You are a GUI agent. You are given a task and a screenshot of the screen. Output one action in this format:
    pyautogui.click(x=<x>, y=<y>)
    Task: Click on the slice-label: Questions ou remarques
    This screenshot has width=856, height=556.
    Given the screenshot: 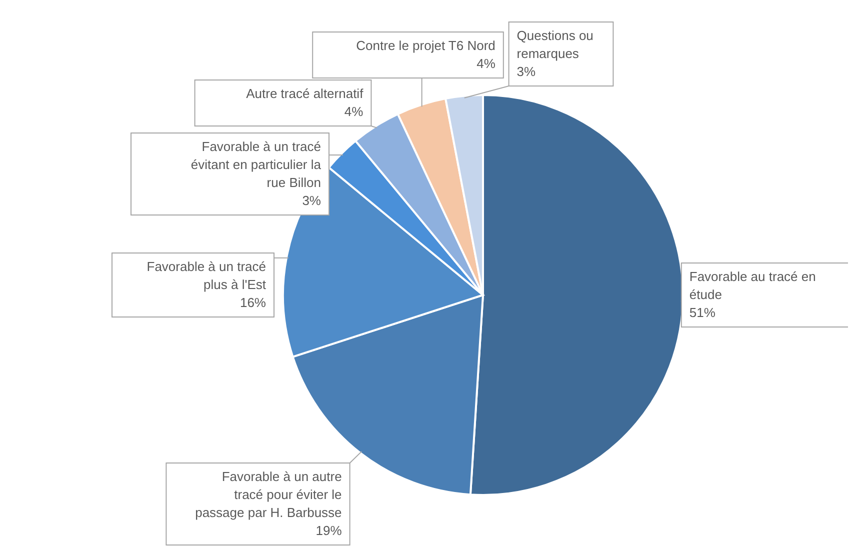 What is the action you would take?
    pyautogui.click(x=555, y=44)
    